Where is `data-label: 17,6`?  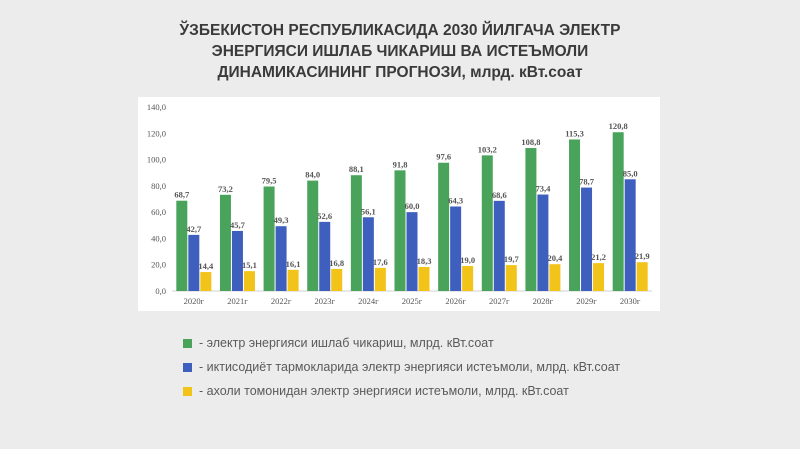
data-label: 17,6 is located at coordinates (380, 262).